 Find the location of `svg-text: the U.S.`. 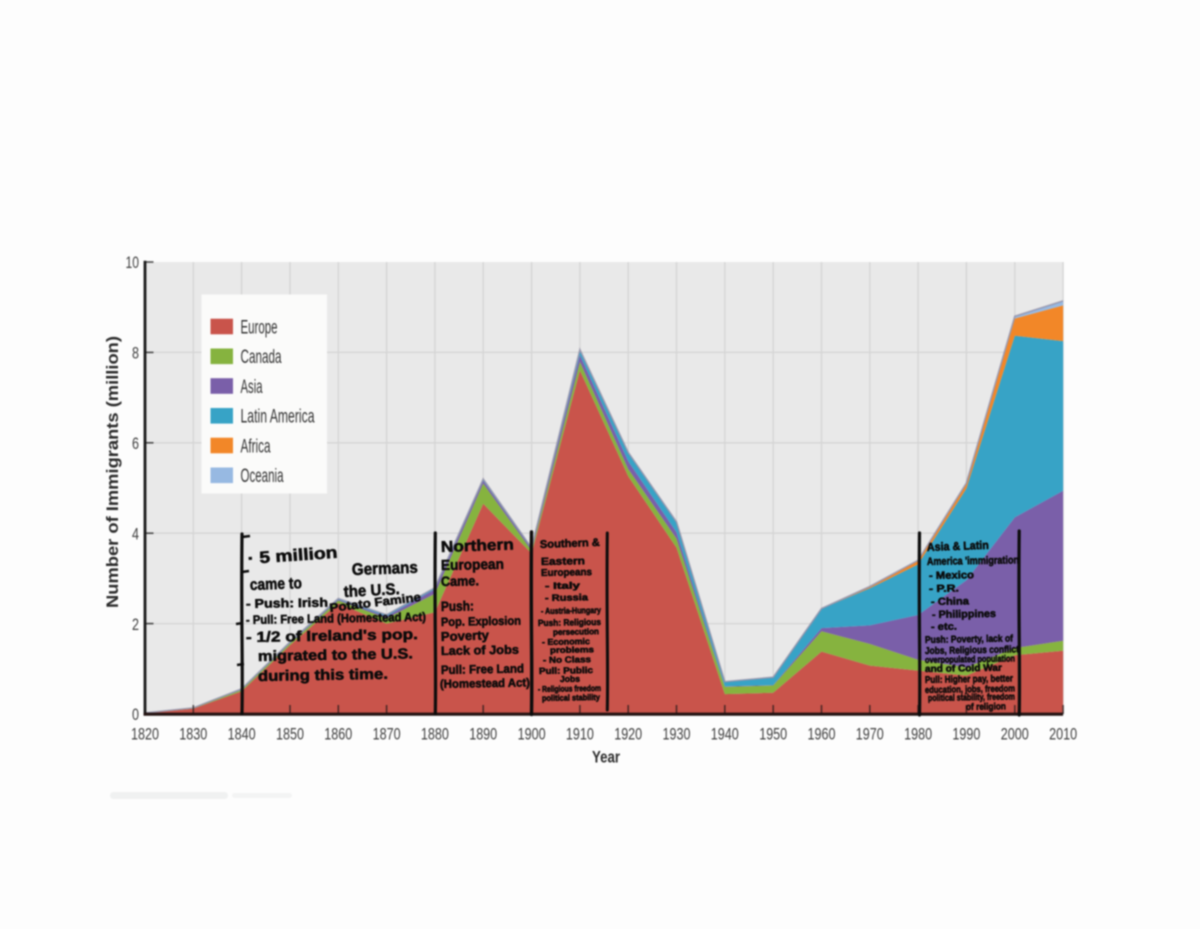

svg-text: the U.S. is located at coordinates (371, 591).